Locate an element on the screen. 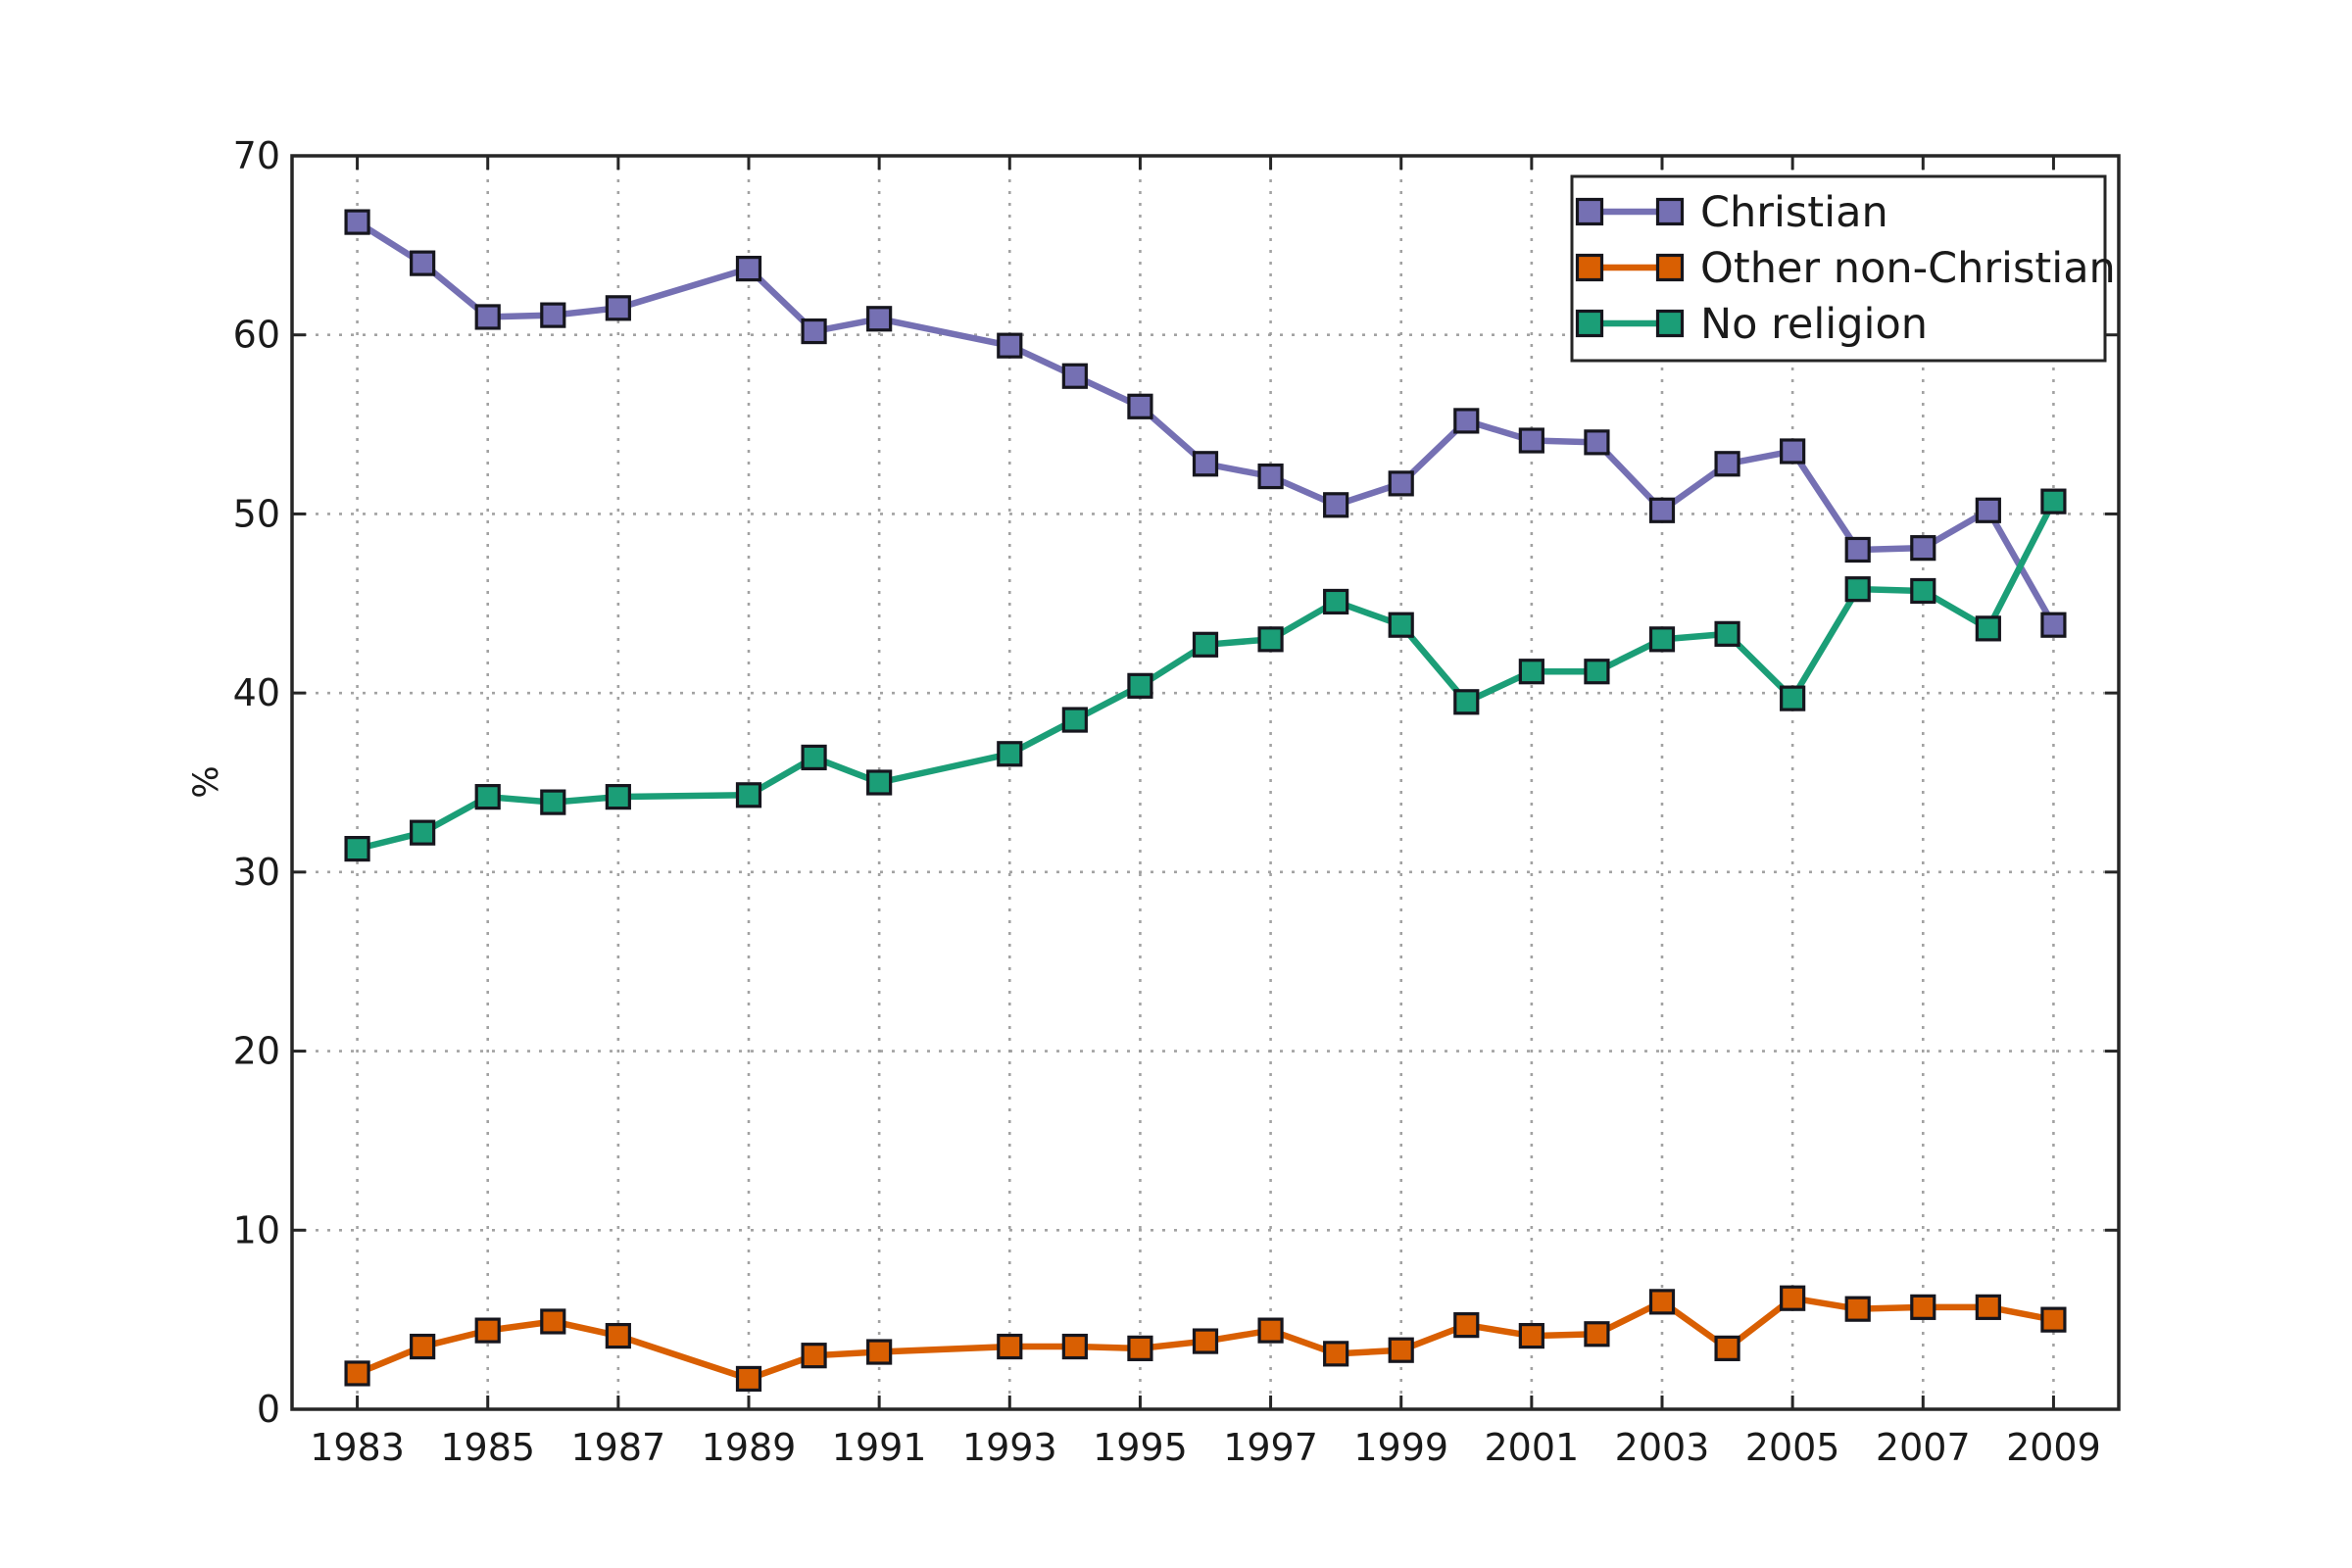 The width and height of the screenshot is (2352, 1568). x-tick-label: 1991 is located at coordinates (879, 1447).